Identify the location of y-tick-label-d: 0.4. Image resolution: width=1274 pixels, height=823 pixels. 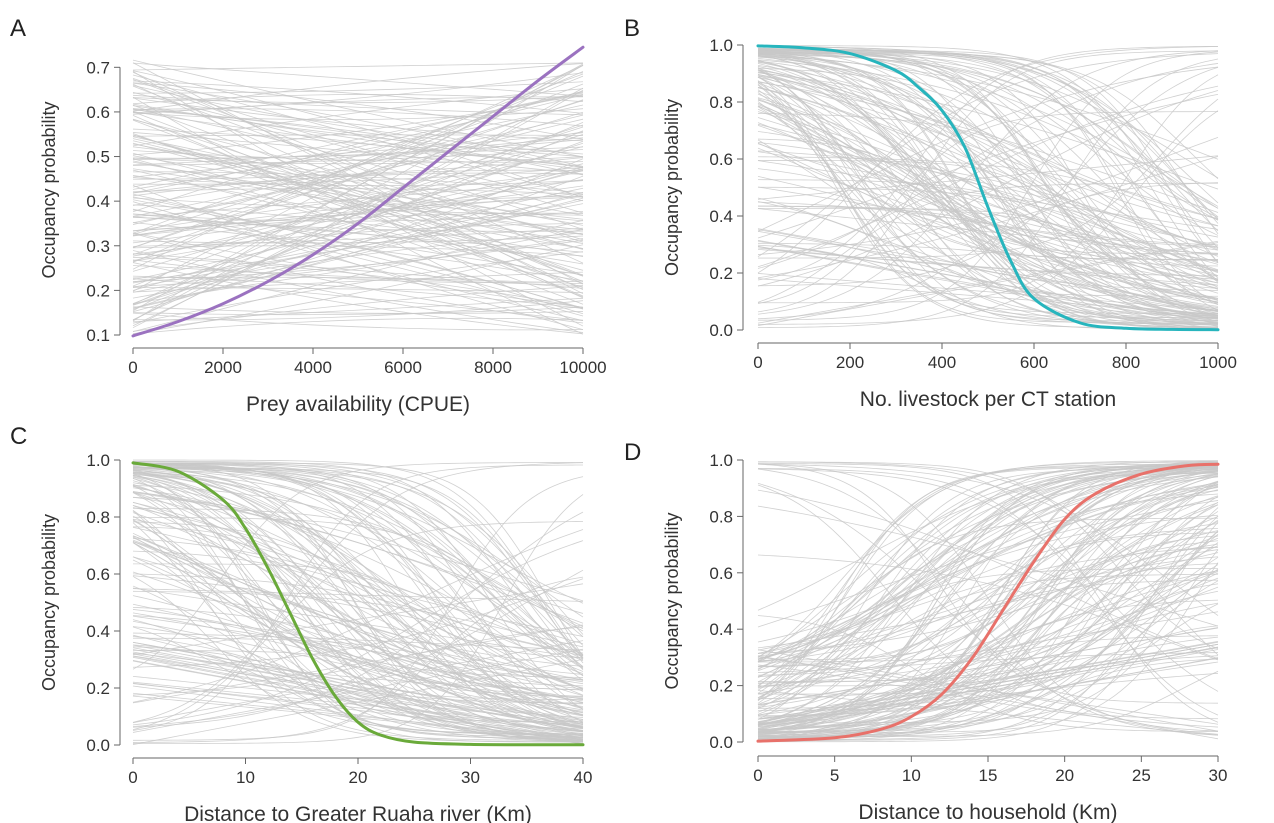
(721, 629).